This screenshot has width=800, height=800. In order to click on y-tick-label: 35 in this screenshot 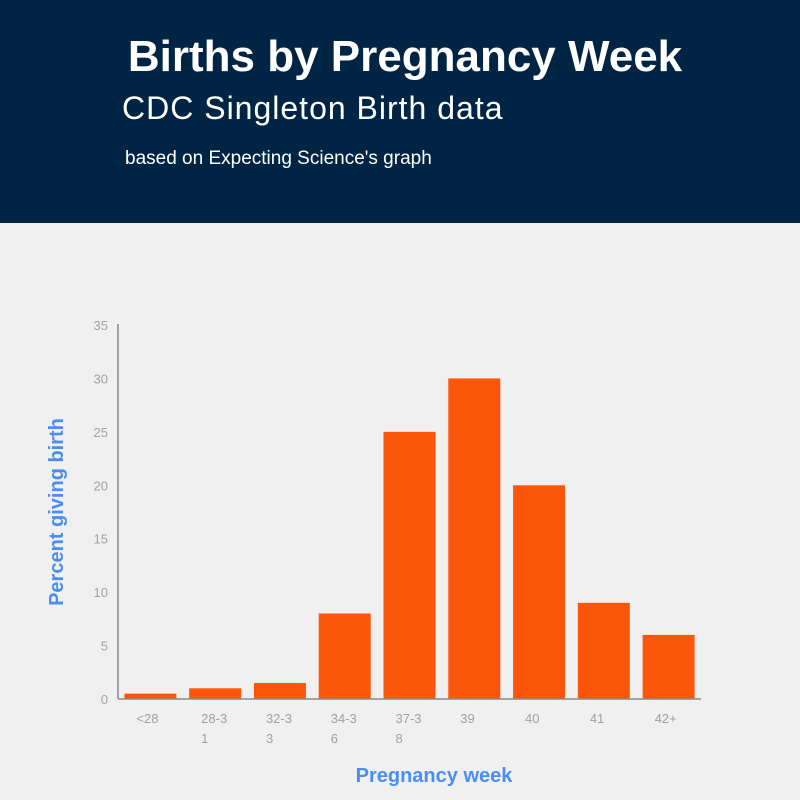, I will do `click(101, 325)`.